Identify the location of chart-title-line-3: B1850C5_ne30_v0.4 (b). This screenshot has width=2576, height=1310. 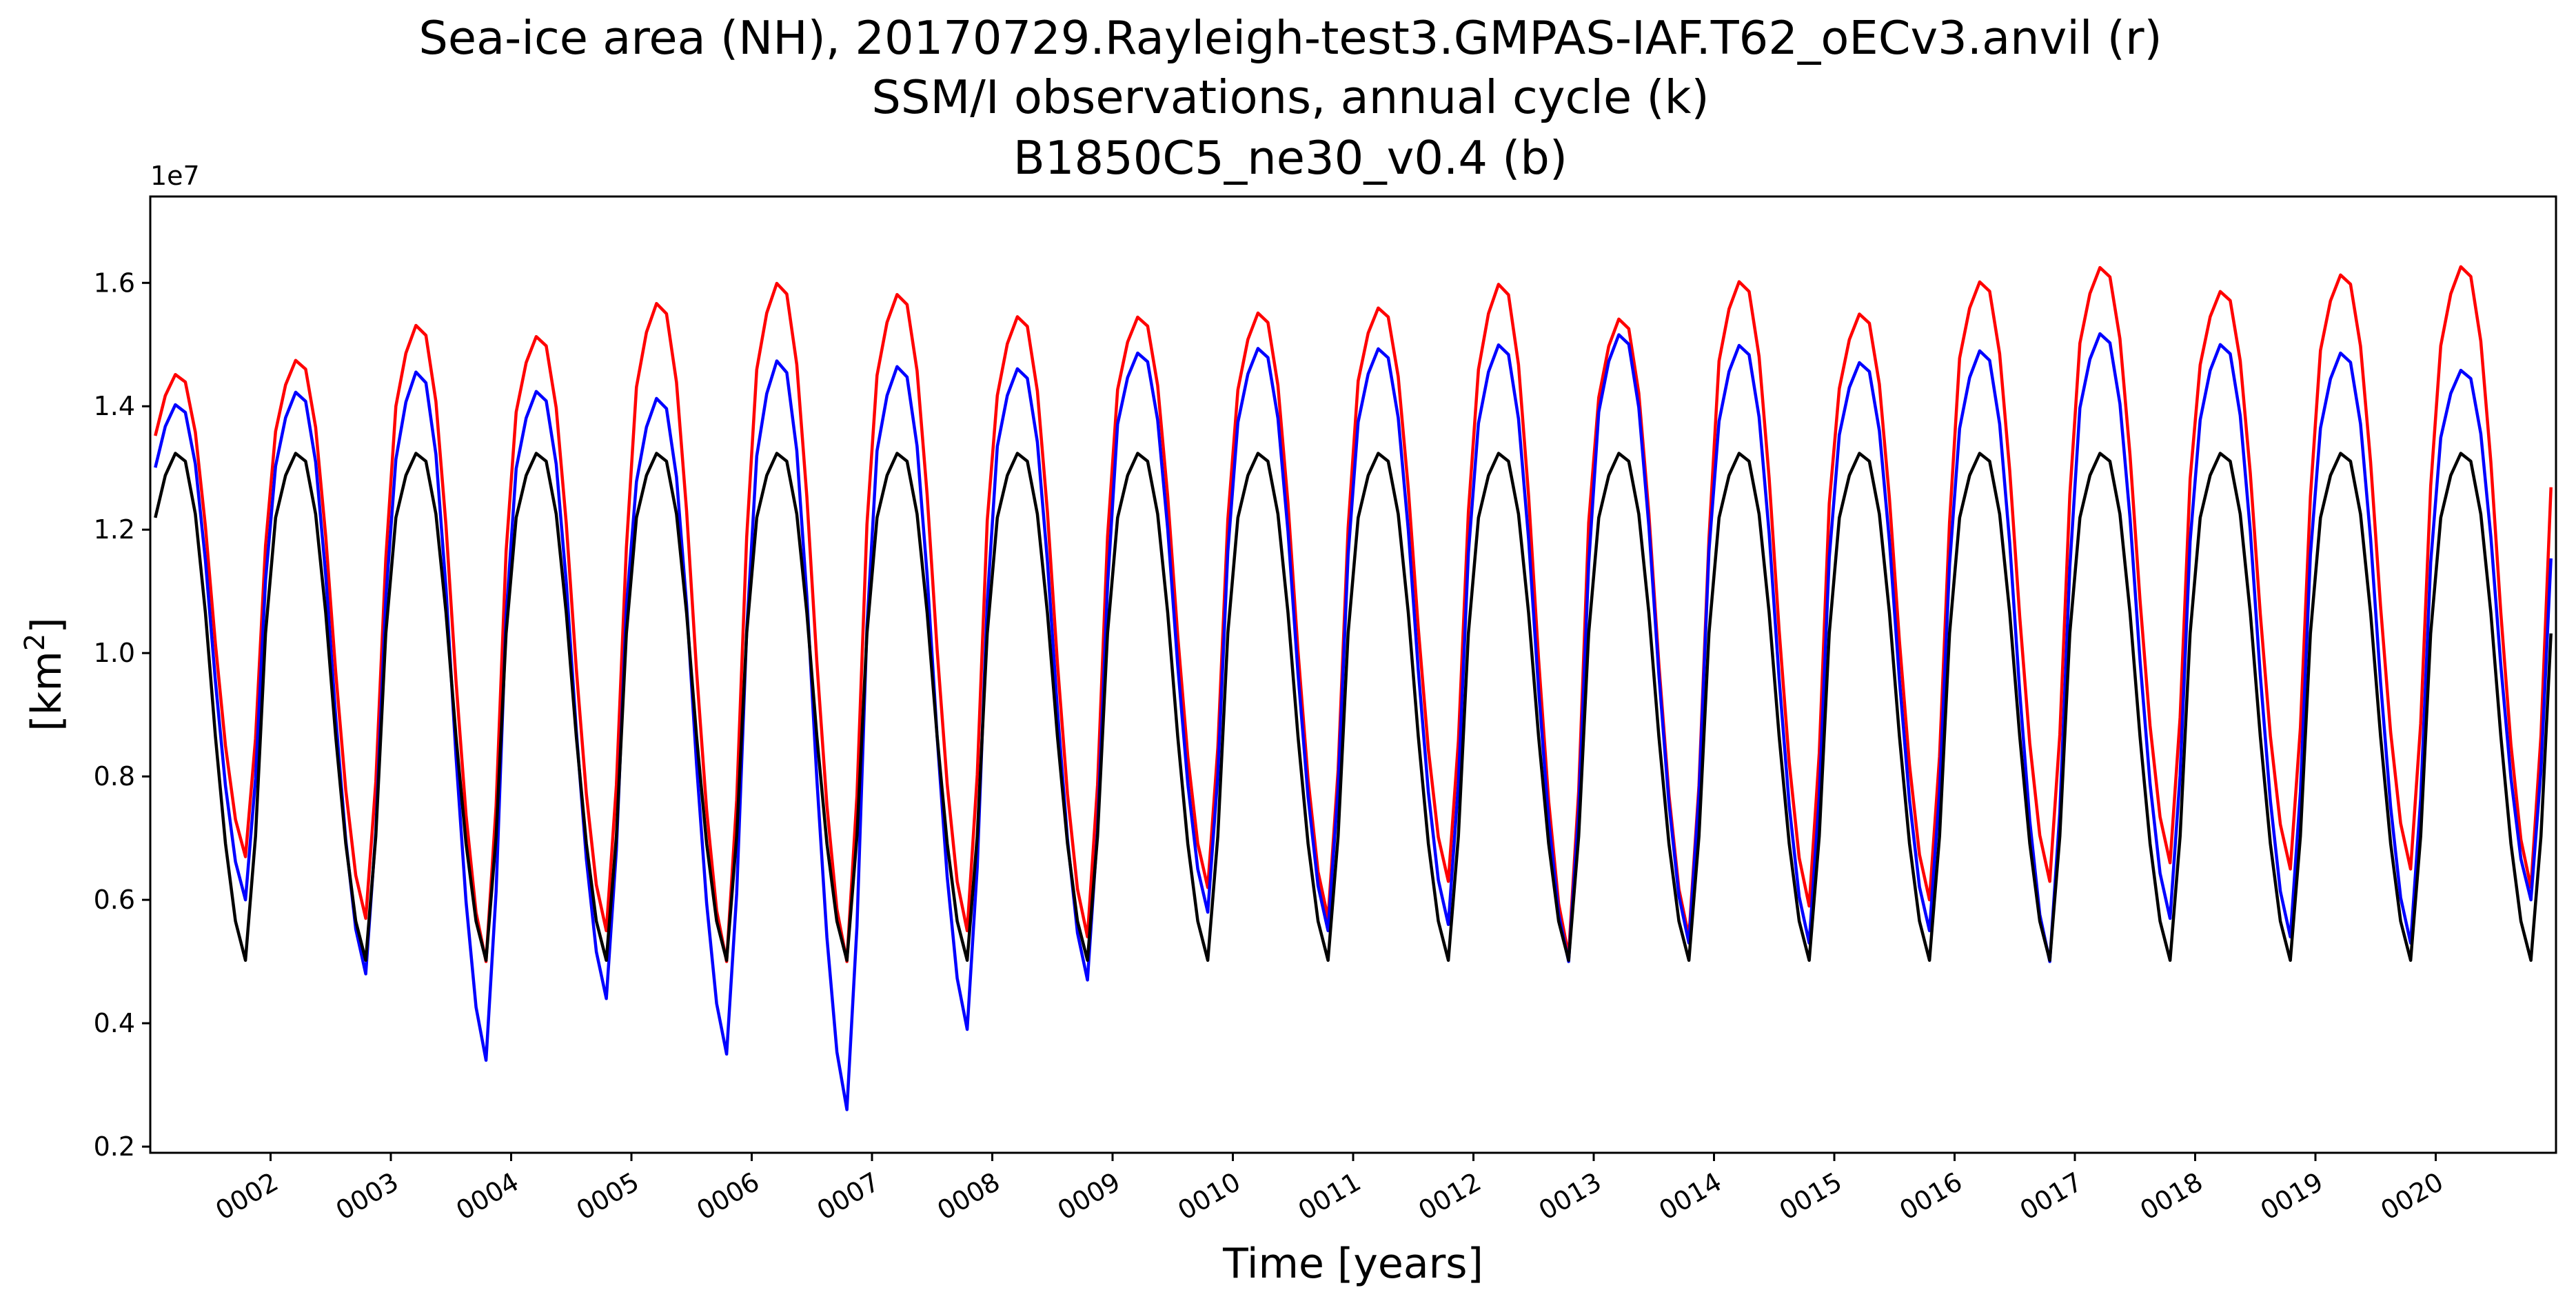
(1290, 158).